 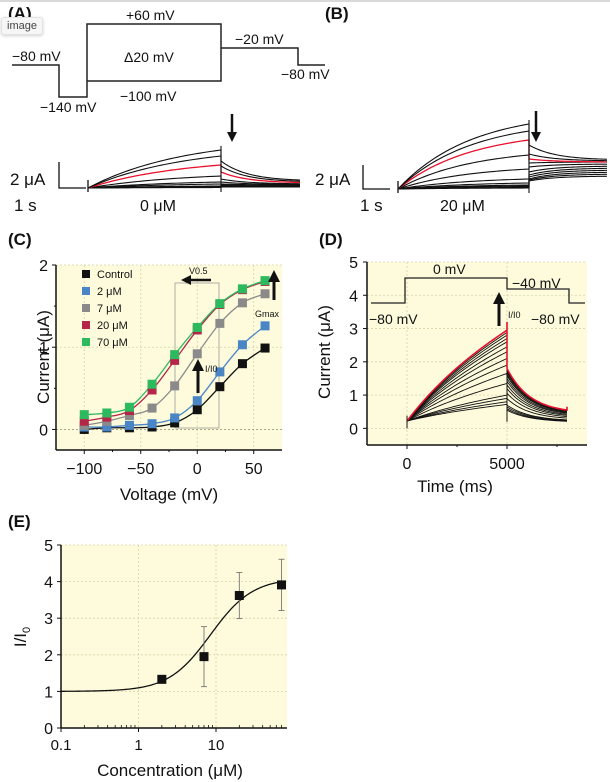 What do you see at coordinates (25, 205) in the screenshot?
I see `scale-time-a: 1 s` at bounding box center [25, 205].